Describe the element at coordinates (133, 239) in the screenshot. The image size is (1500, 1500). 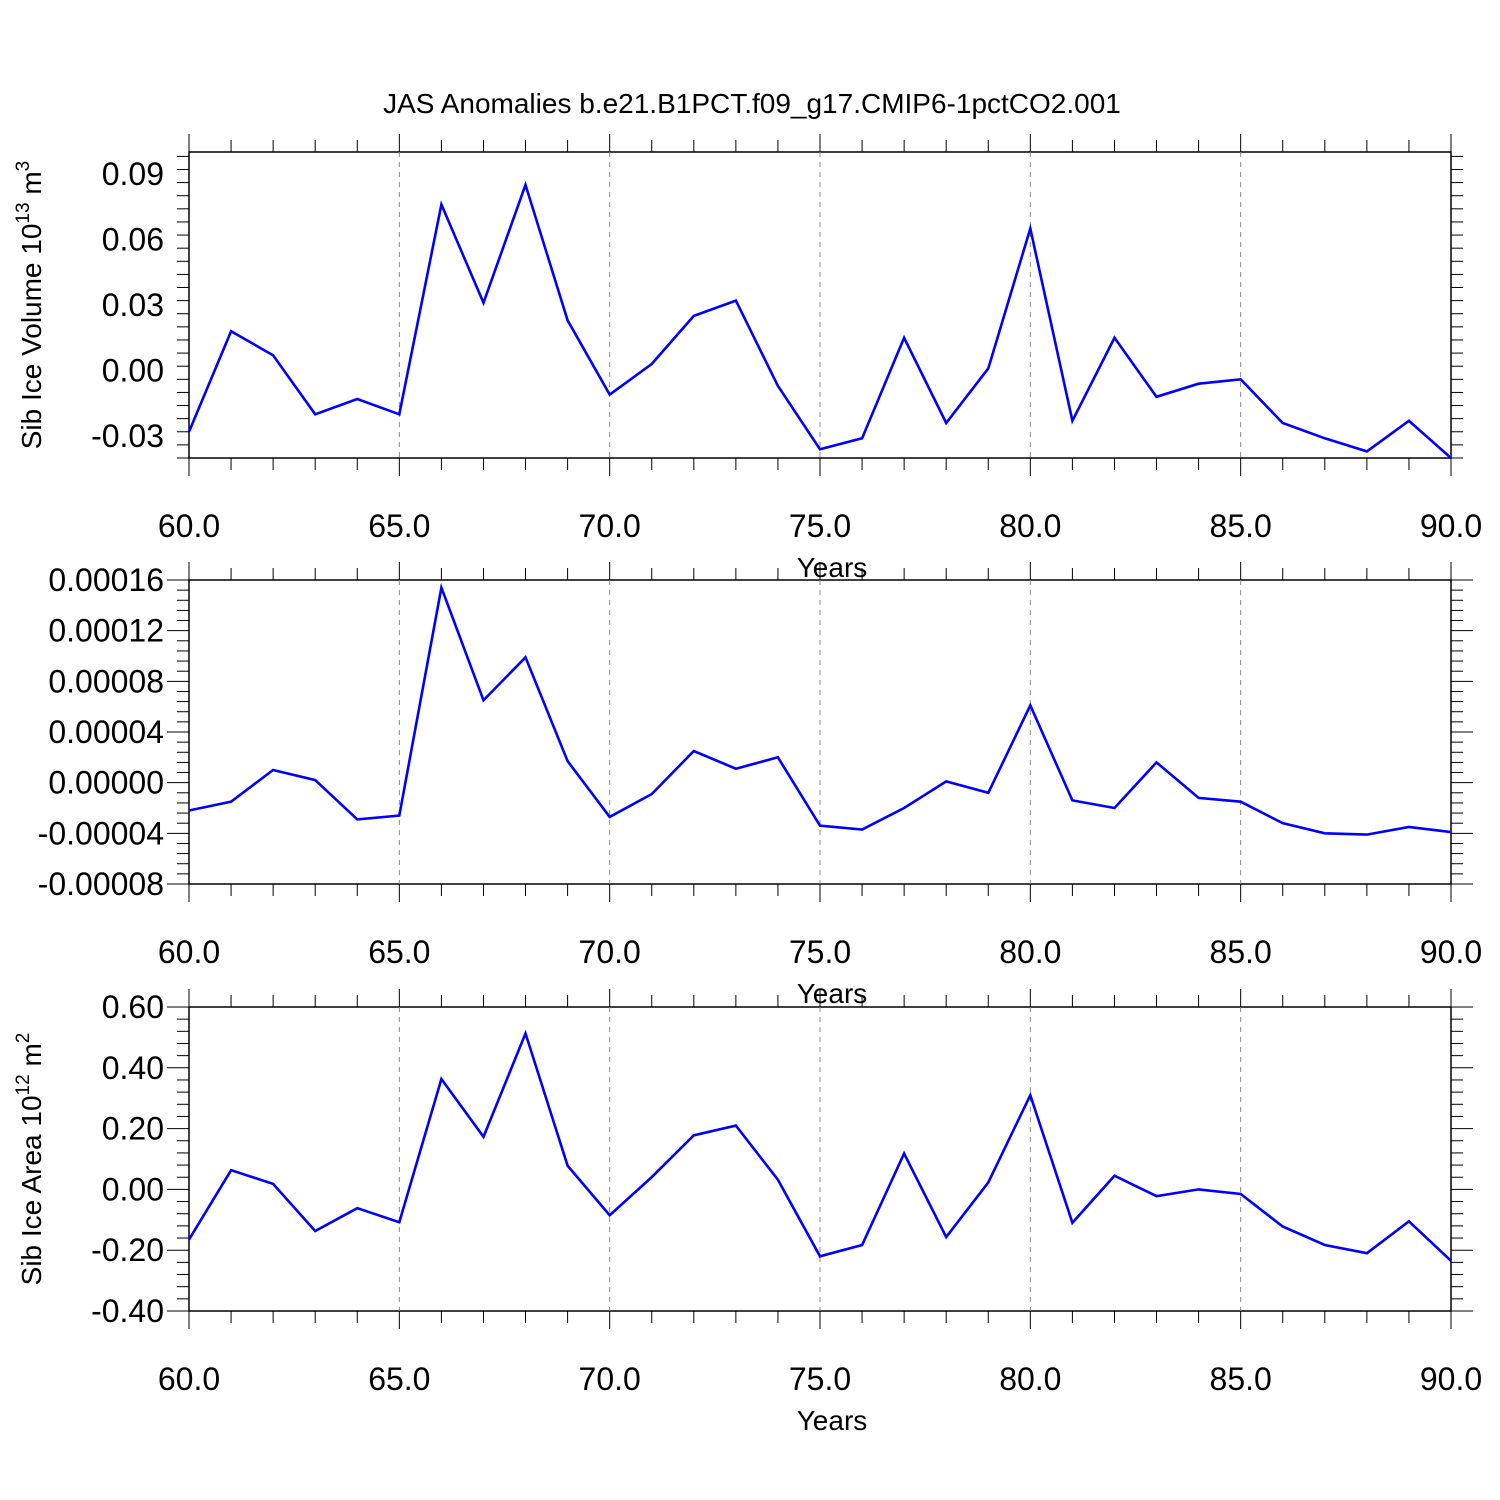
I see `y-tick-label: 0.06` at that location.